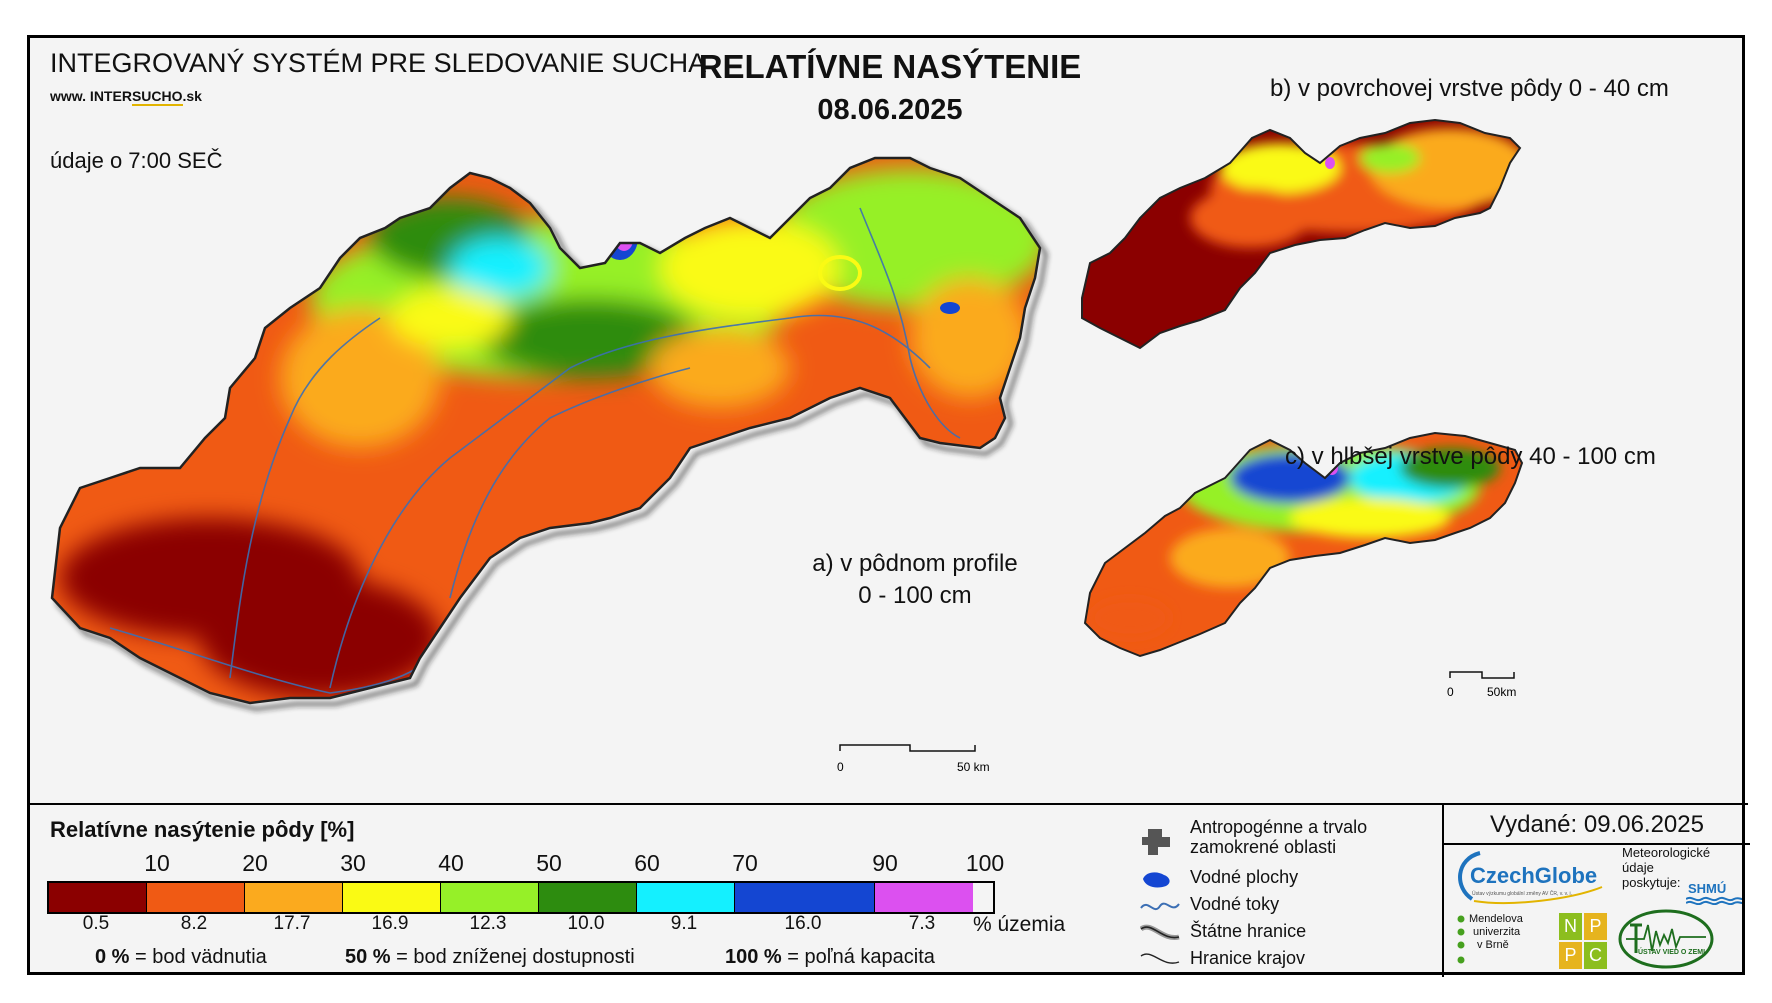 The height and width of the screenshot is (1003, 1772). I want to click on legend-title: Relatívne nasýtenie pôdy [%], so click(202, 829).